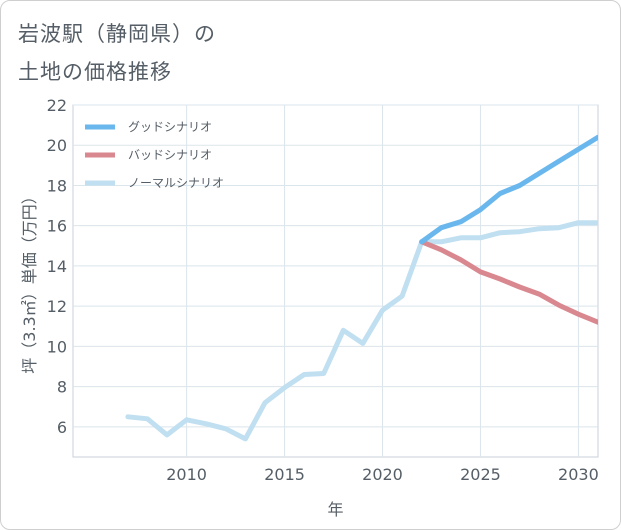 This screenshot has height=530, width=621. I want to click on legend-label: ノーマルシナリオ, so click(176, 183).